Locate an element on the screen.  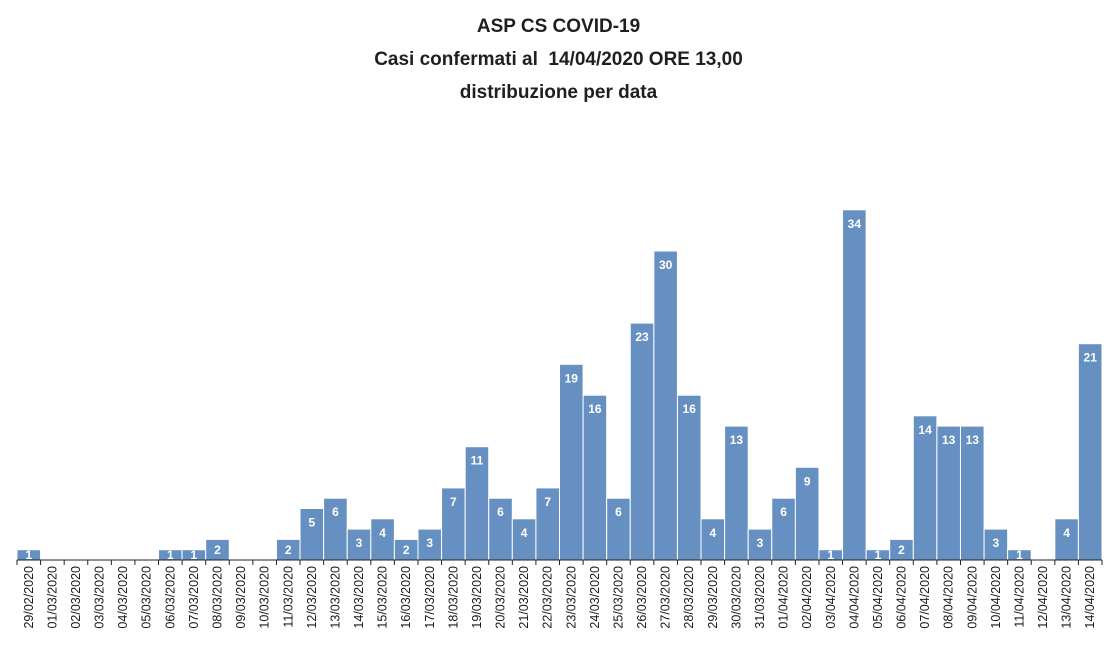
x-tick-label-08-04-2020: 08/04/2020 is located at coordinates (949, 597).